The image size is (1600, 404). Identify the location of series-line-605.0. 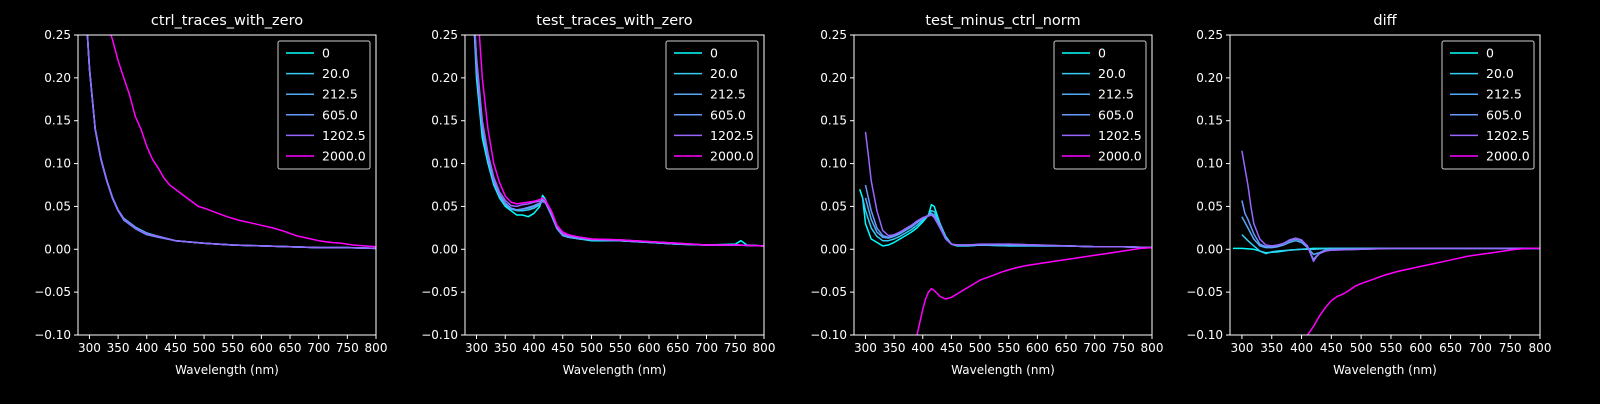
(1008, 216).